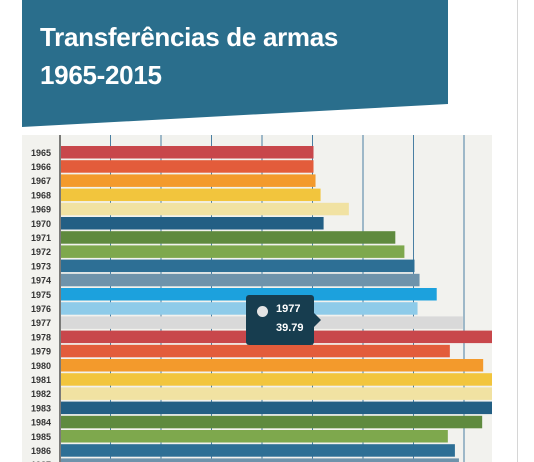 Image resolution: width=534 pixels, height=462 pixels. What do you see at coordinates (205, 209) in the screenshot?
I see `bar-1969` at bounding box center [205, 209].